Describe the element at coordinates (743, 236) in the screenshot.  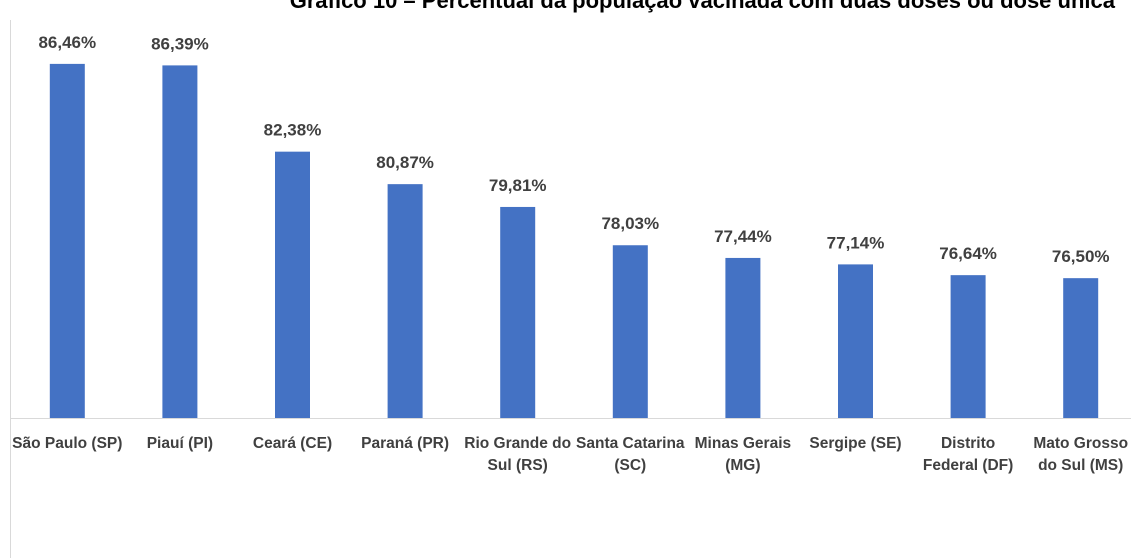
I see `value-label: 77,44%` at that location.